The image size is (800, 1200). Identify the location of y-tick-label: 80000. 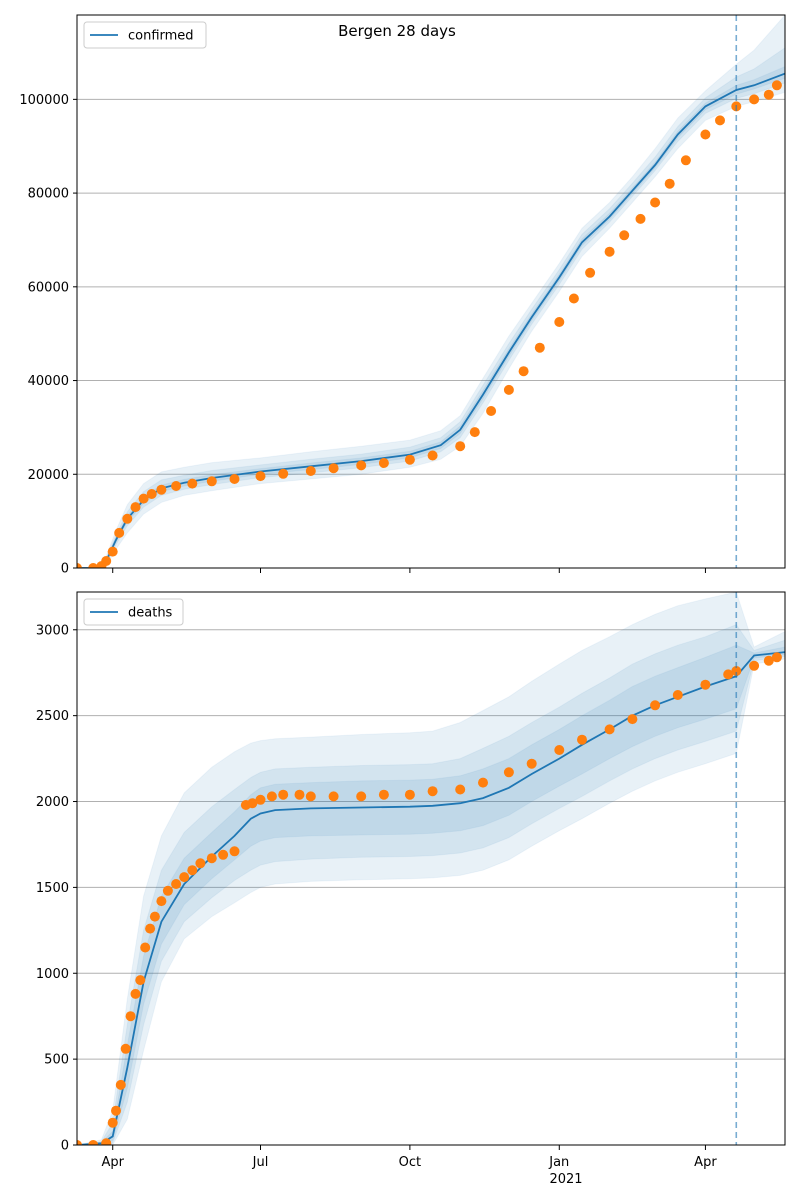
(48, 194).